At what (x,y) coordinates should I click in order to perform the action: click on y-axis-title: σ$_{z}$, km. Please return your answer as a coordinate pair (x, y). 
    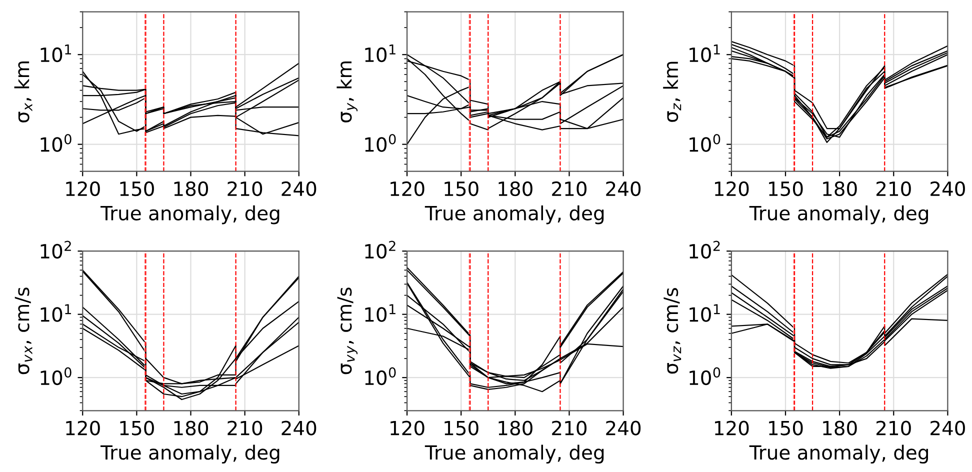
    Looking at the image, I should click on (672, 92).